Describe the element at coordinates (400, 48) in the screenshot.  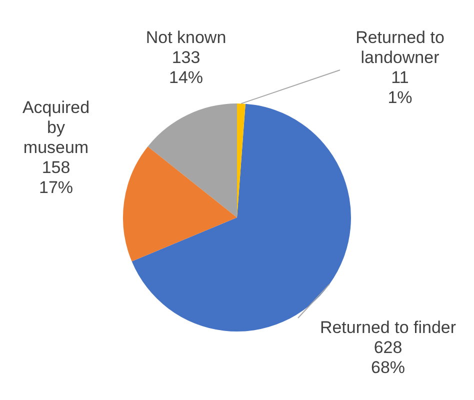
I see `slice-label: Returned to landowner` at that location.